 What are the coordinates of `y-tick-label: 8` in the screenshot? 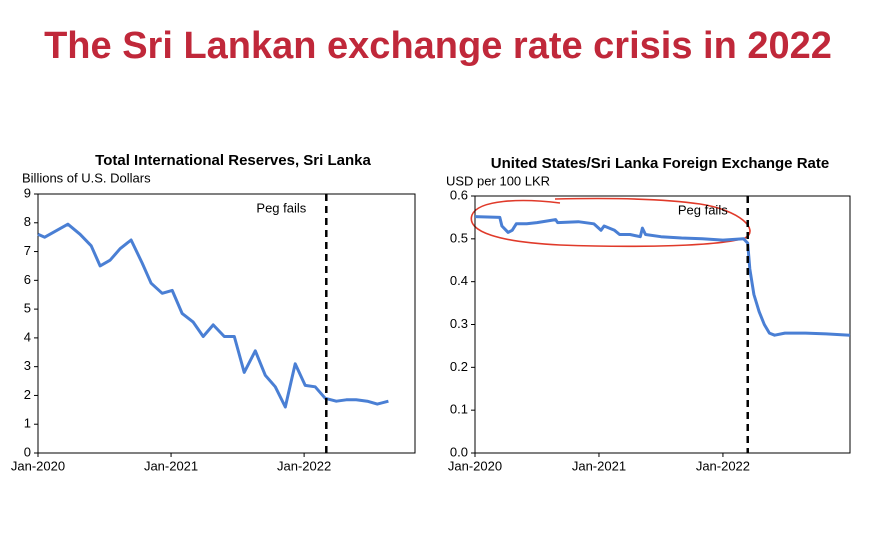 It's located at (27, 221).